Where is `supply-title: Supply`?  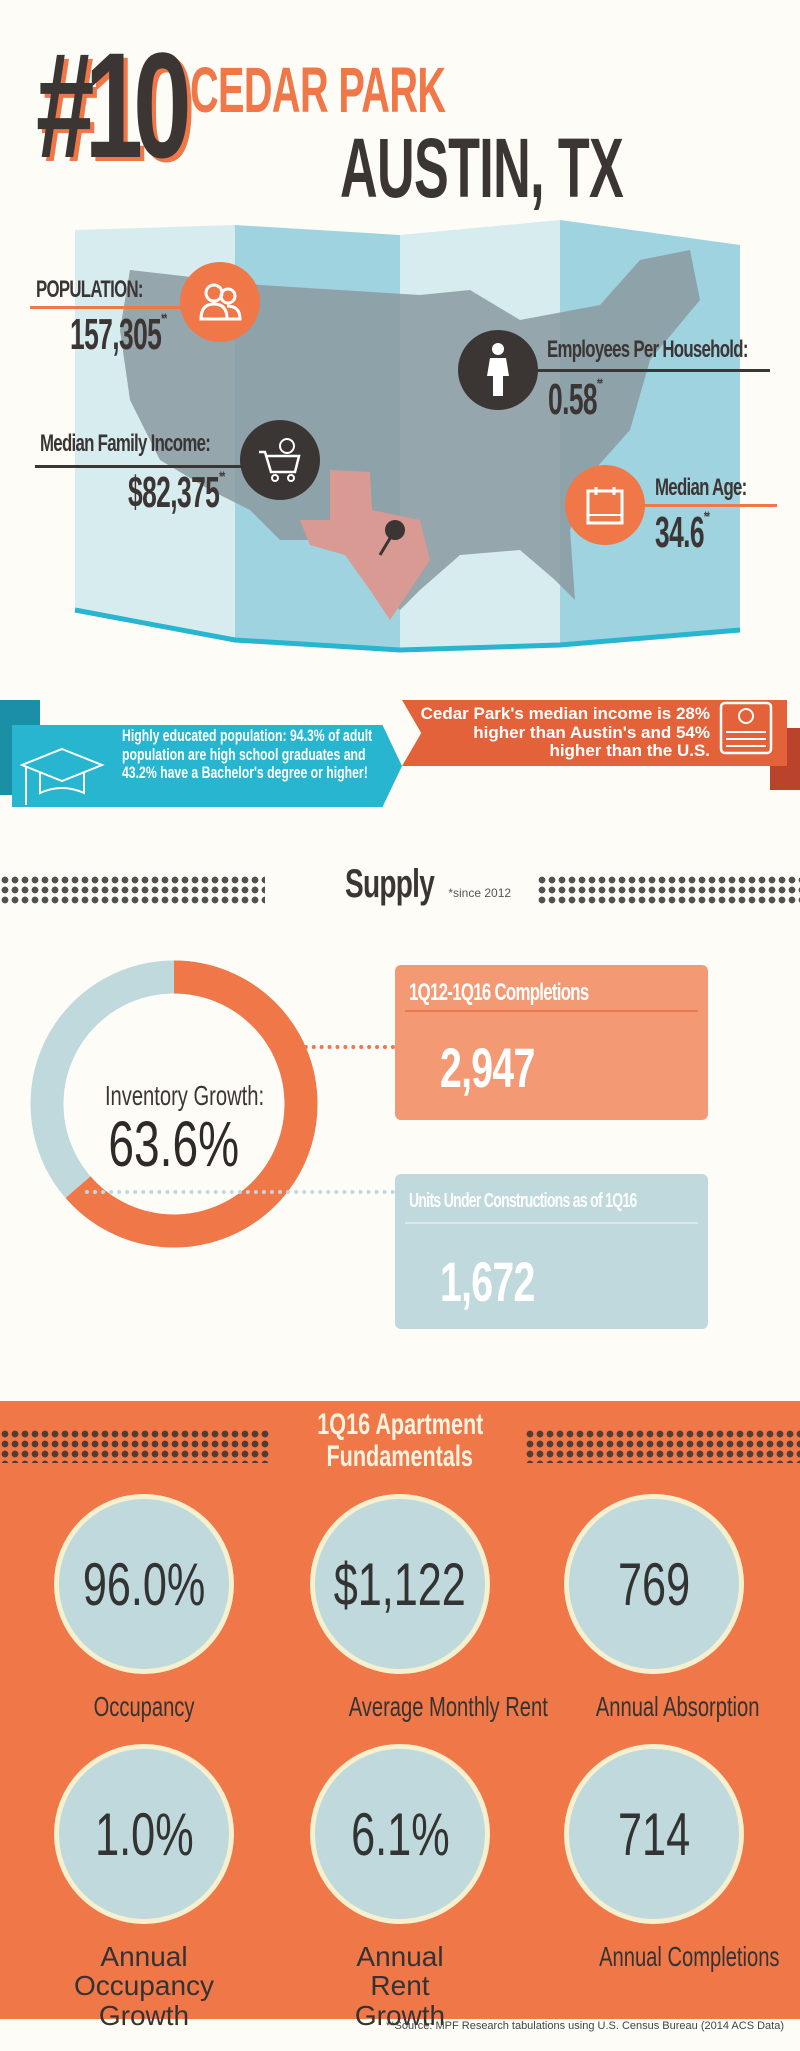
supply-title: Supply is located at coordinates (390, 884).